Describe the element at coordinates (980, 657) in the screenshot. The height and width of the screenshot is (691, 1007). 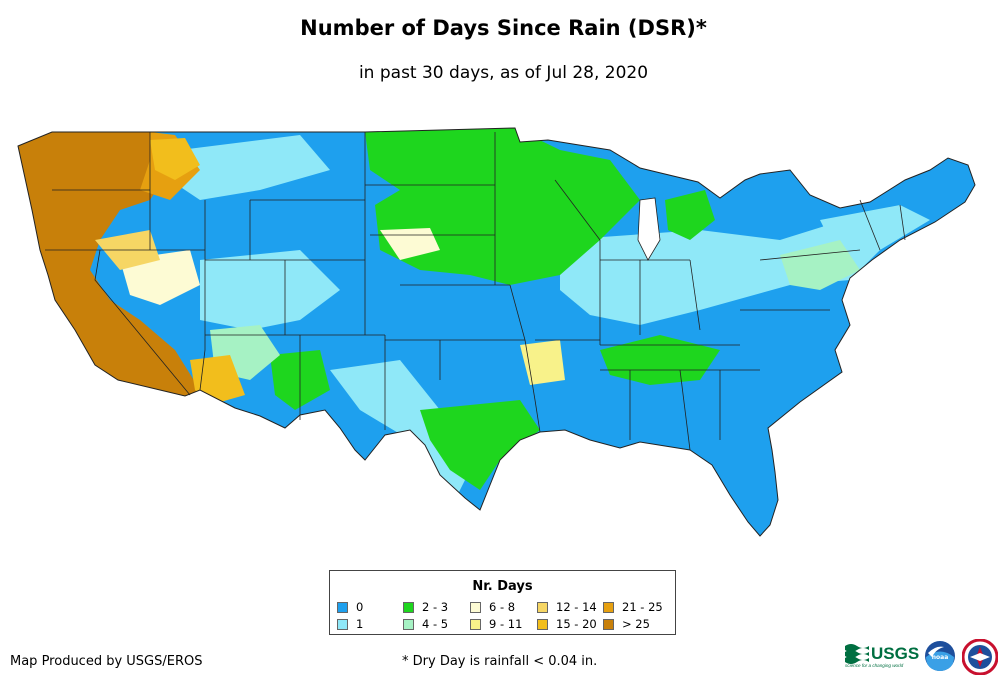
I see `nws-logo` at that location.